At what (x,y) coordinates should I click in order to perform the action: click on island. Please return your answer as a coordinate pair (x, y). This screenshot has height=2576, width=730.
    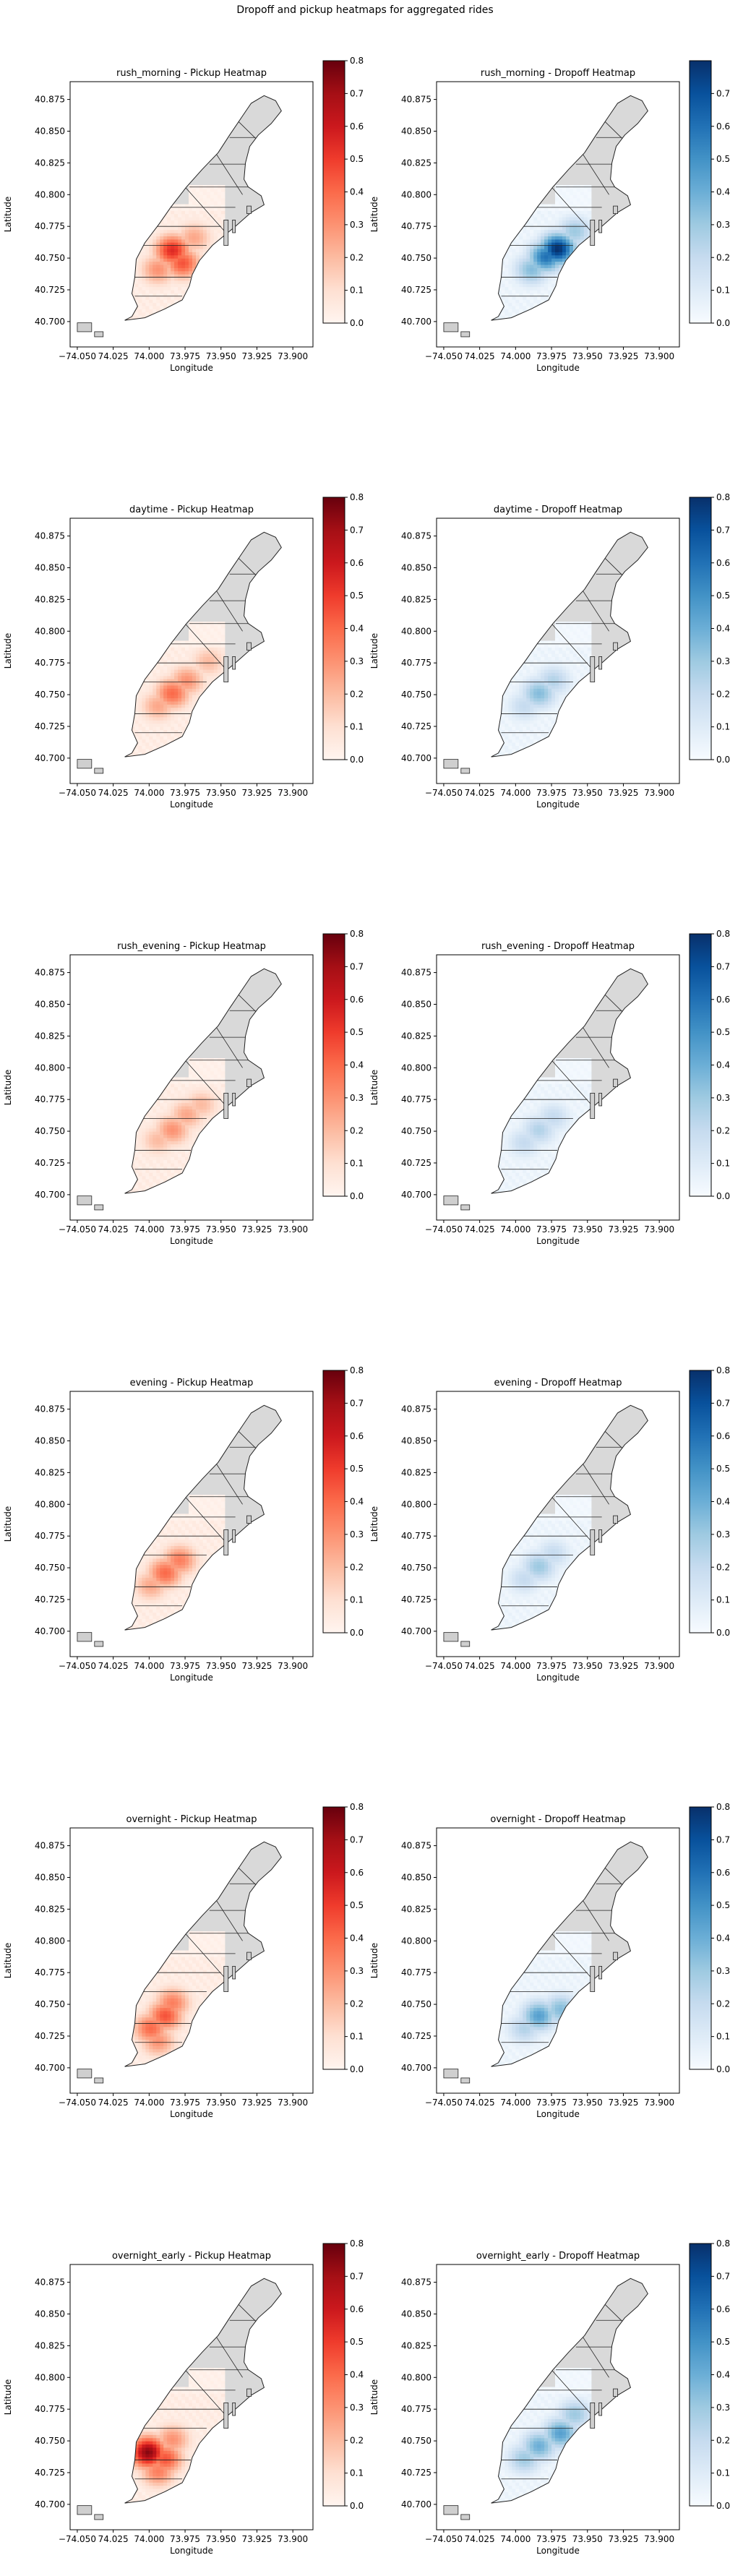
    Looking at the image, I should click on (99, 771).